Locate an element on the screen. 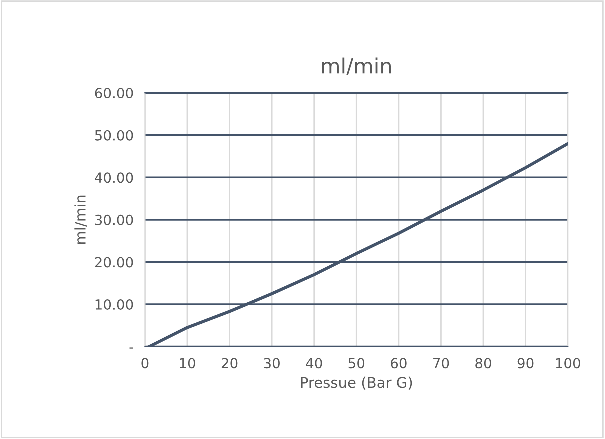 This screenshot has width=605, height=439. chart-title: ml/min is located at coordinates (357, 67).